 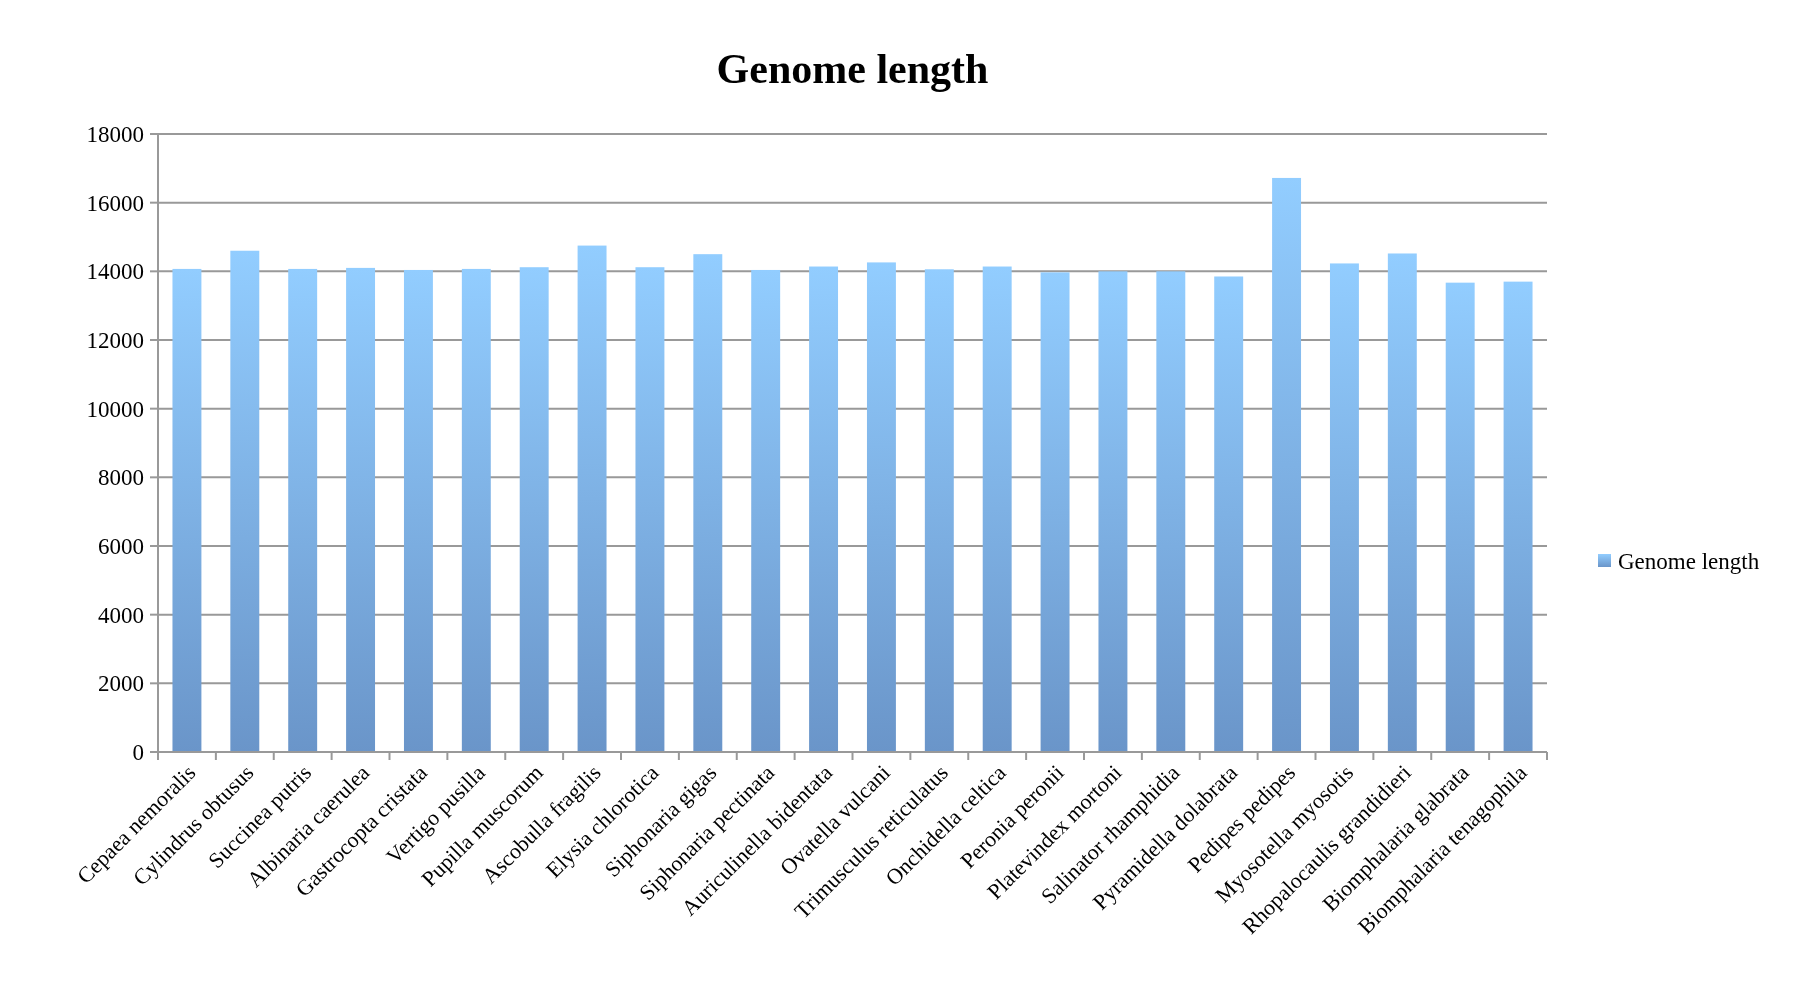 I want to click on y-tick-label: 2000, so click(x=121, y=684).